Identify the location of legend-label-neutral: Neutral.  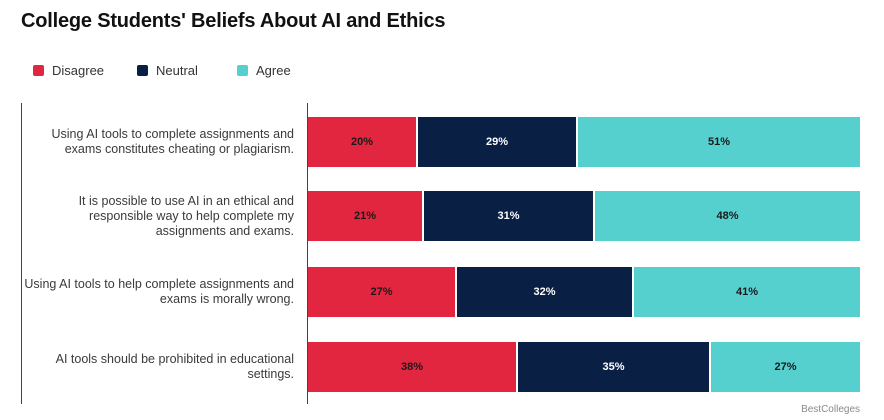
(177, 70).